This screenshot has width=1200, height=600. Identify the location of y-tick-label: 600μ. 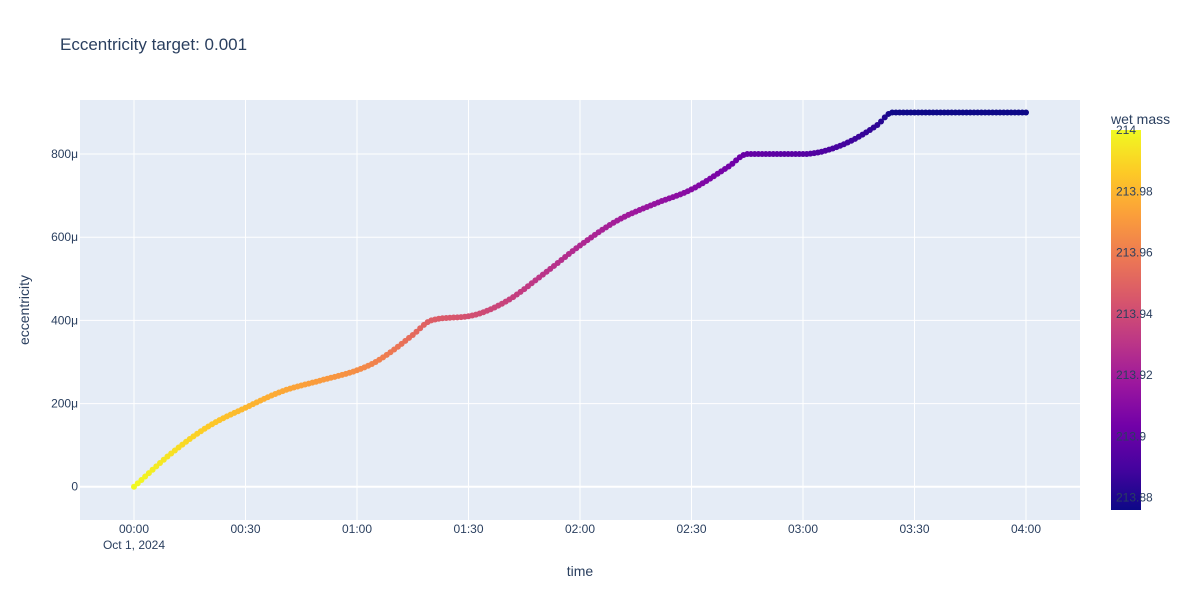
(64, 237).